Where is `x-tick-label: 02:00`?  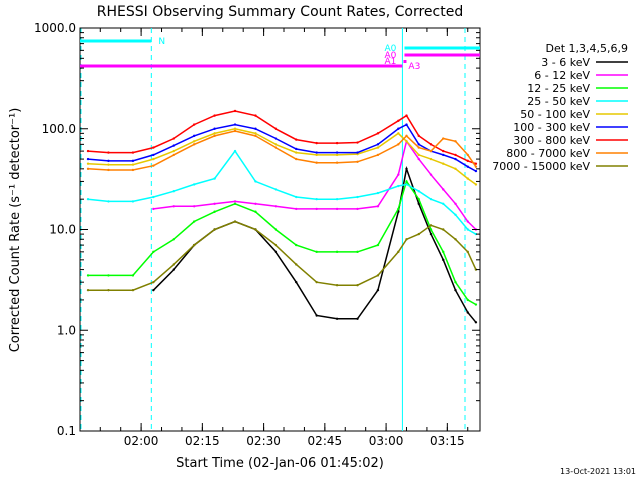
x-tick-label: 02:00 is located at coordinates (141, 441).